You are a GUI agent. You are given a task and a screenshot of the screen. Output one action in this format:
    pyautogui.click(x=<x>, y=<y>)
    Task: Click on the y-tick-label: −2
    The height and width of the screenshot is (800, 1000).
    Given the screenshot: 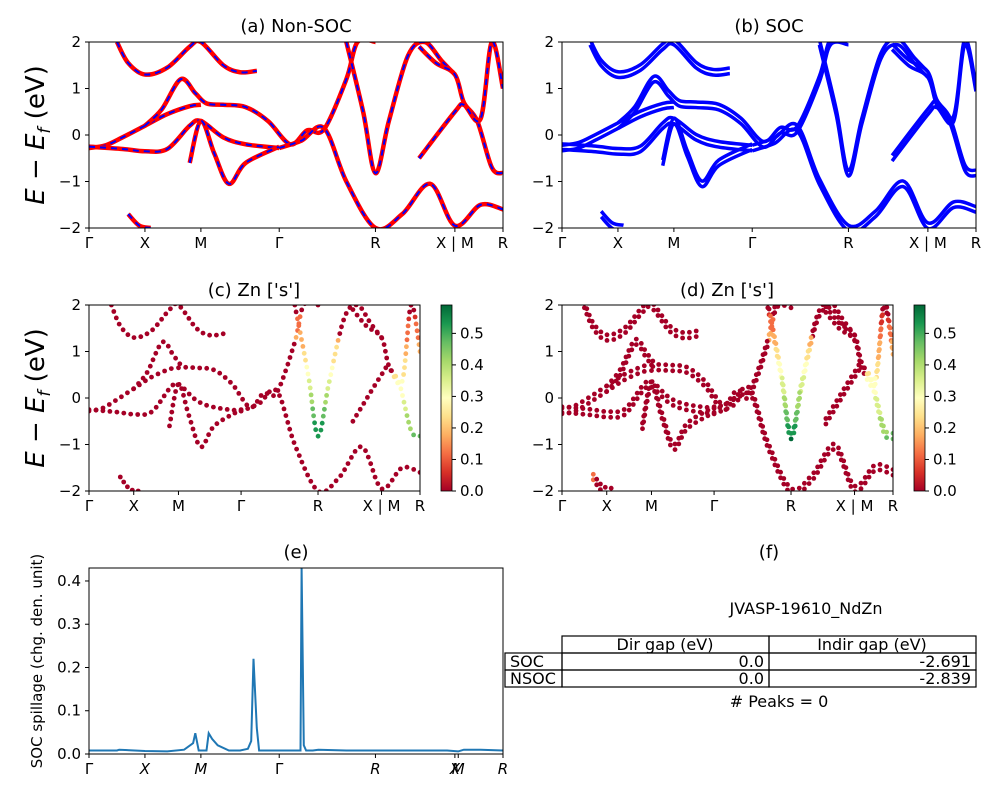 What is the action you would take?
    pyautogui.click(x=70, y=228)
    